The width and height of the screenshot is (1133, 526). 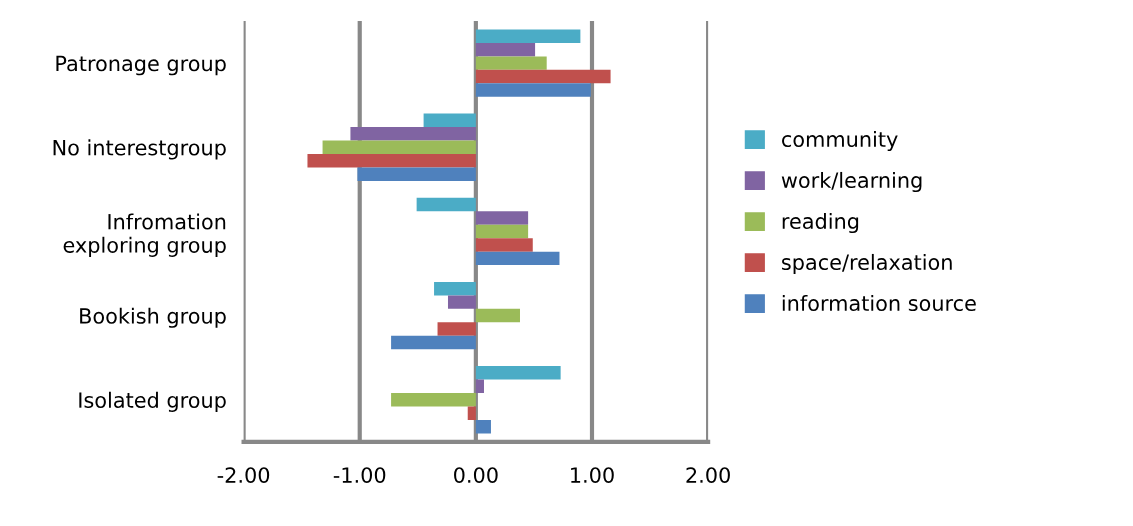 I want to click on x-tick-label: -2.00, so click(x=243, y=475).